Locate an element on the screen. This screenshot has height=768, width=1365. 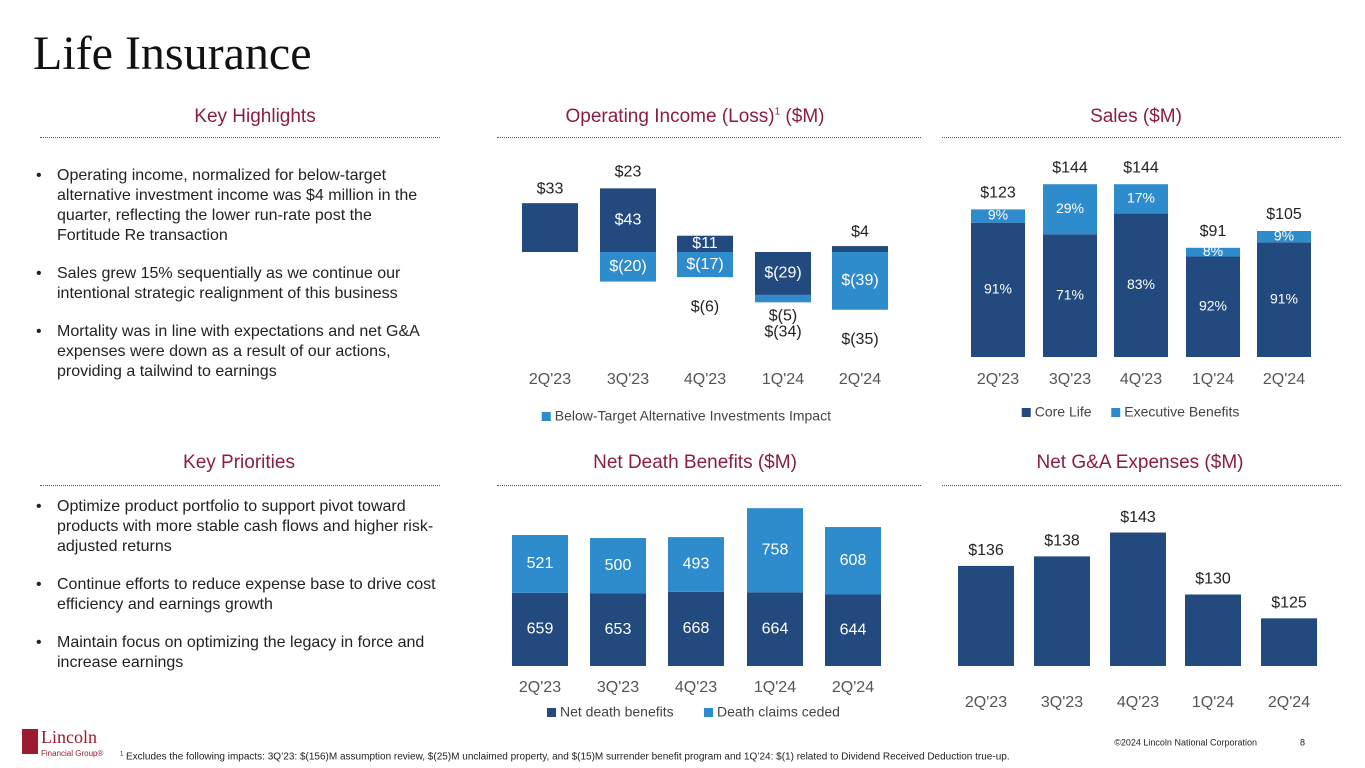
chart-title-text: Operating Income (Loss) is located at coordinates (670, 116).